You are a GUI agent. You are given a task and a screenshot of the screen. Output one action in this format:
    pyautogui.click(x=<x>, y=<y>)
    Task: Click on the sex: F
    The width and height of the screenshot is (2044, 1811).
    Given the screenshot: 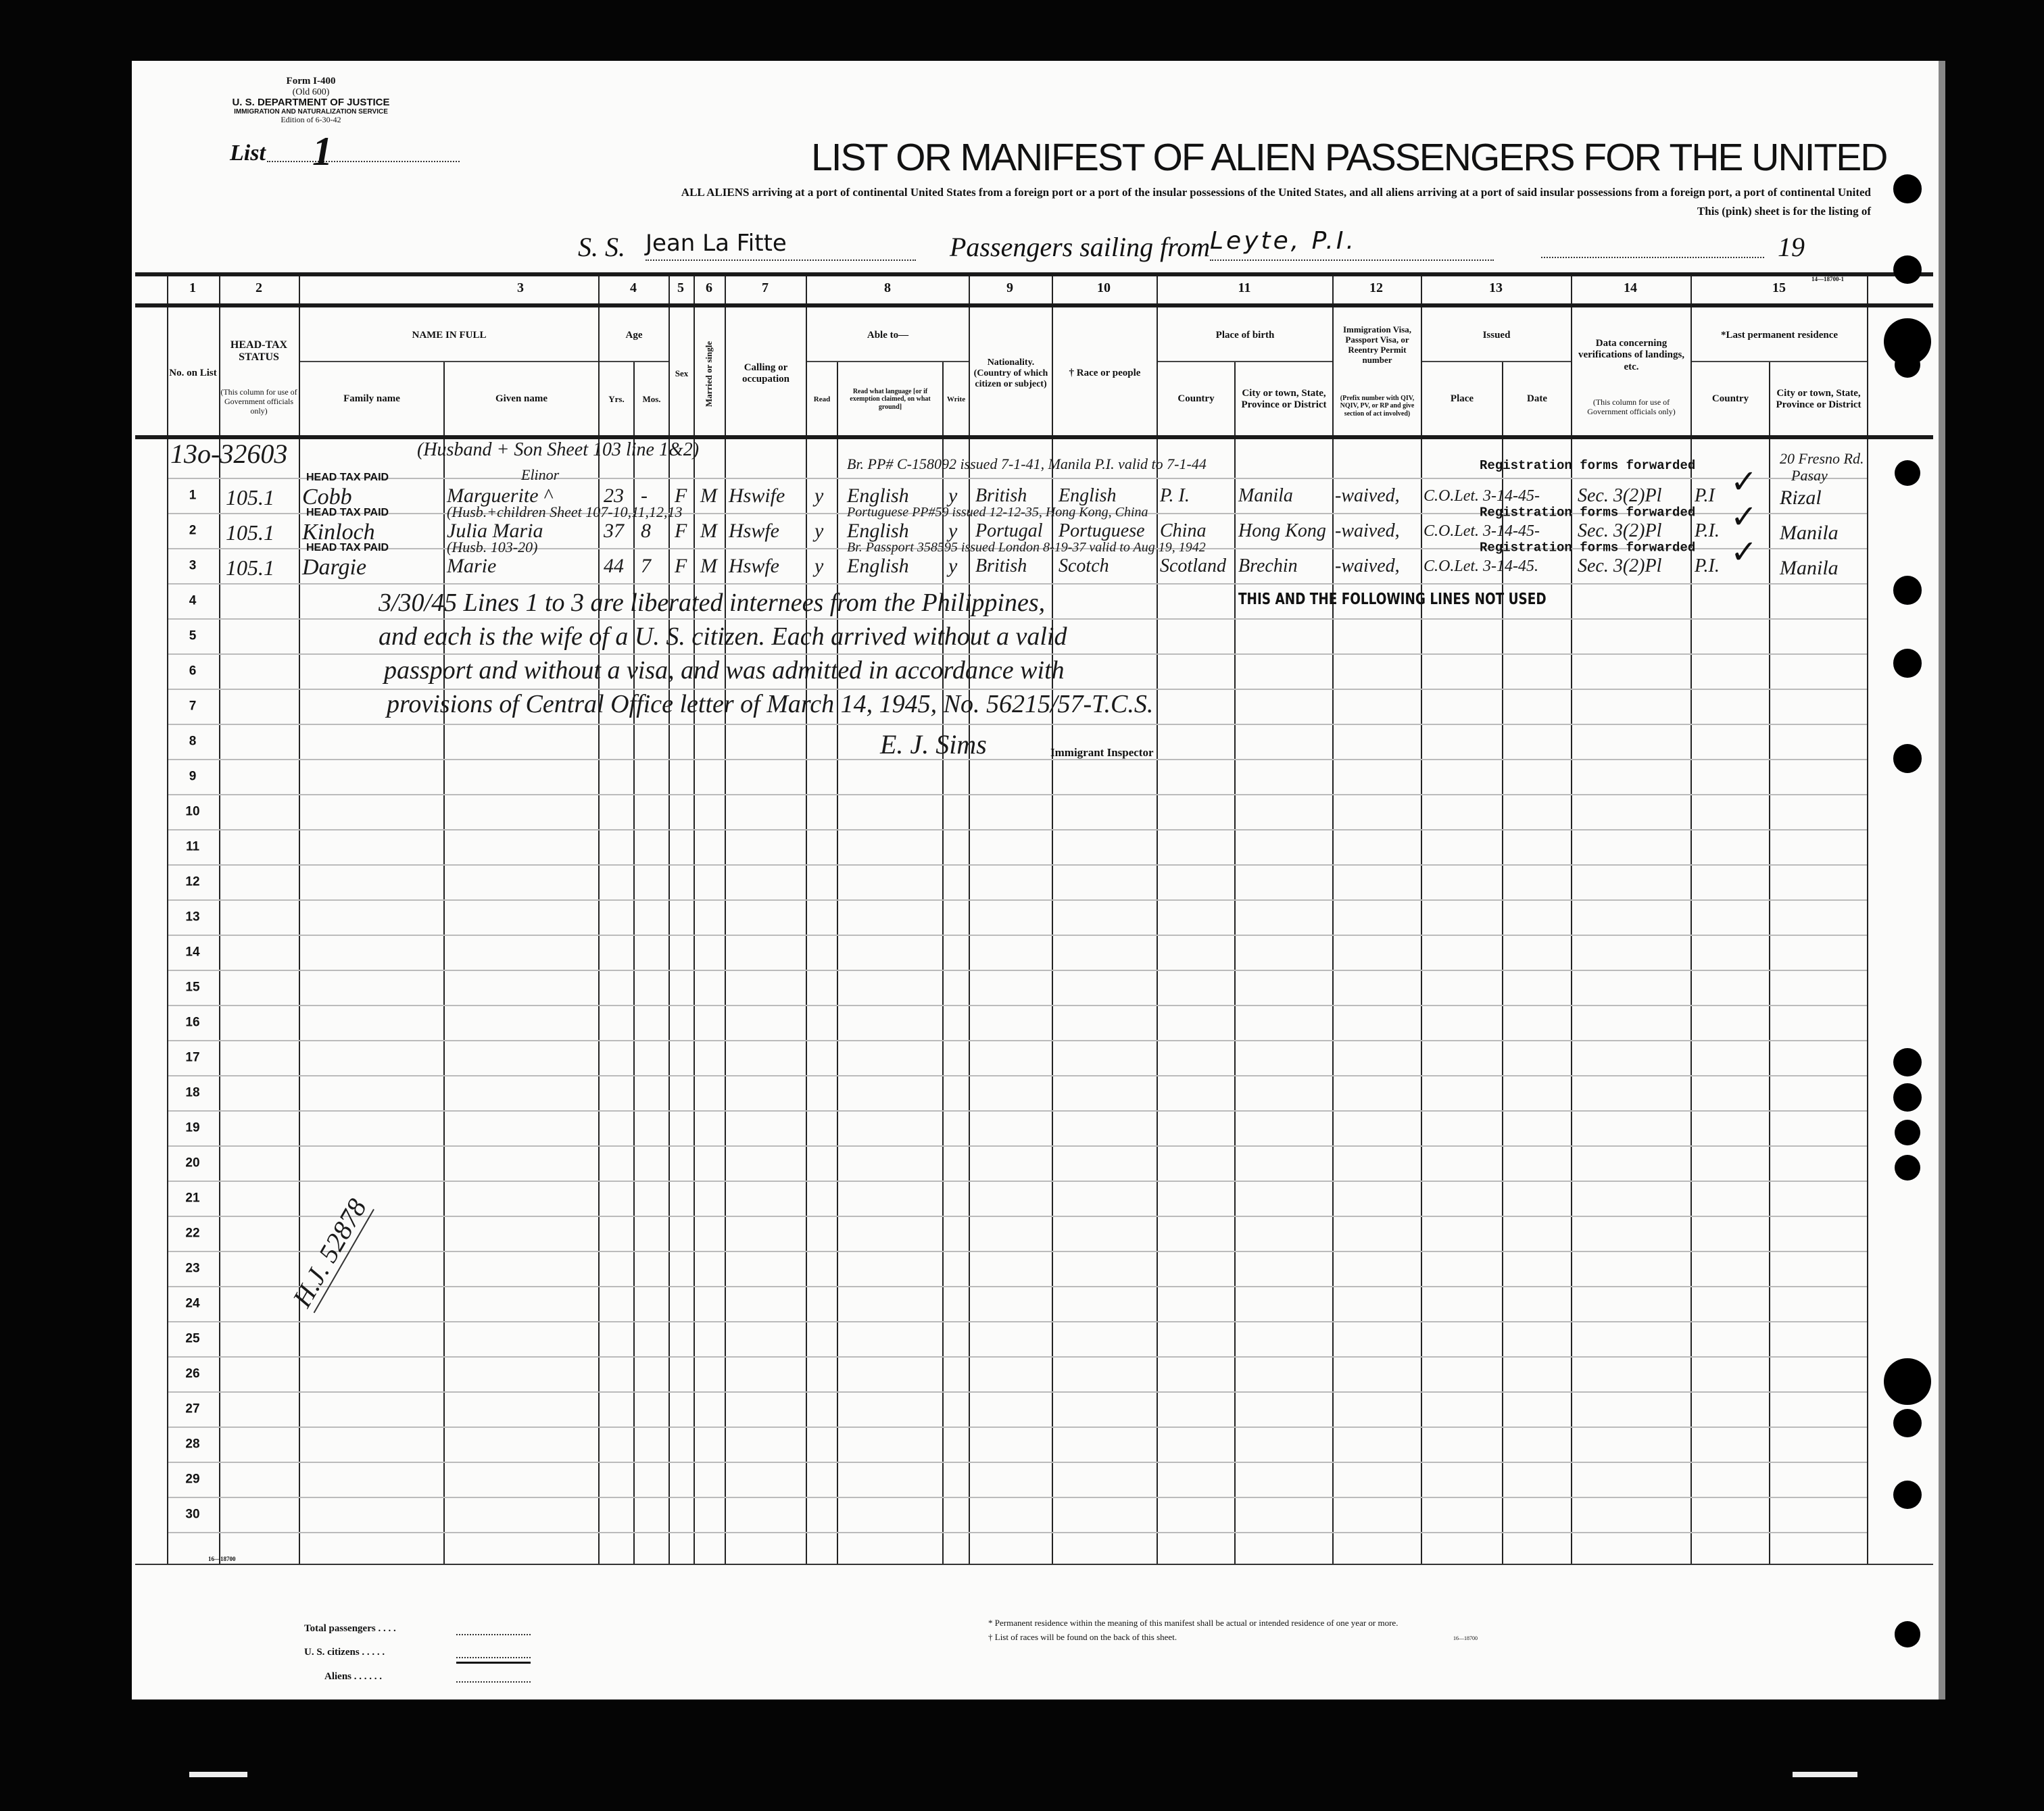 What is the action you would take?
    pyautogui.click(x=681, y=531)
    